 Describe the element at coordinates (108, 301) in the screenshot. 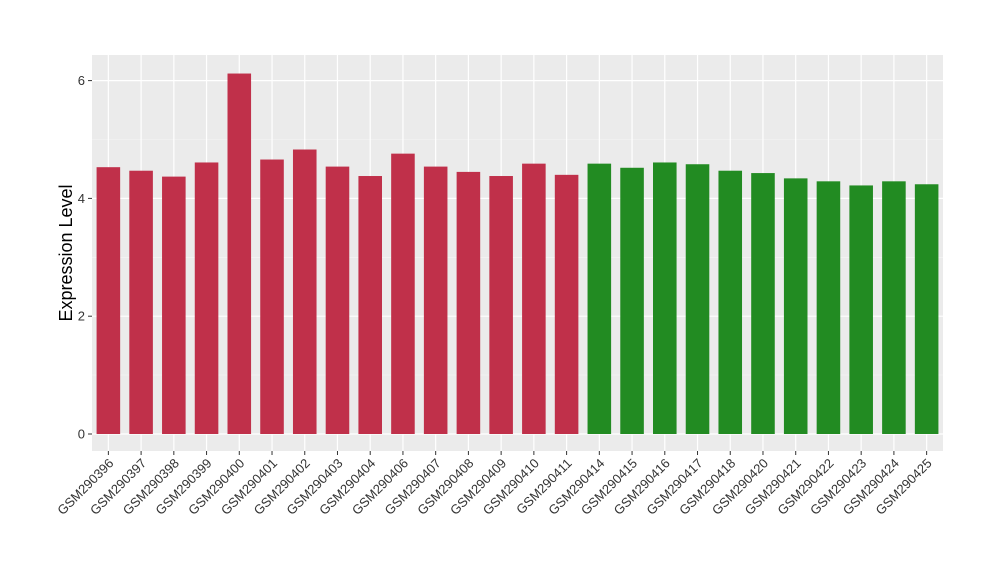

I see `bar-GSM290396` at that location.